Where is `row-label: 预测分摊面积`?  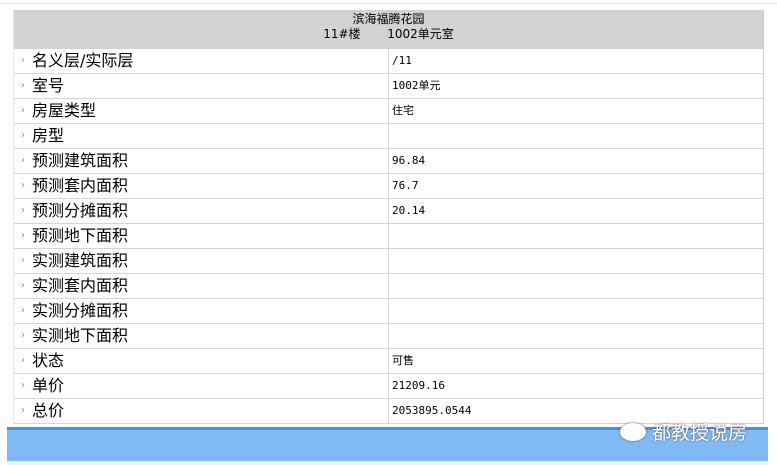 row-label: 预测分摊面积 is located at coordinates (80, 210).